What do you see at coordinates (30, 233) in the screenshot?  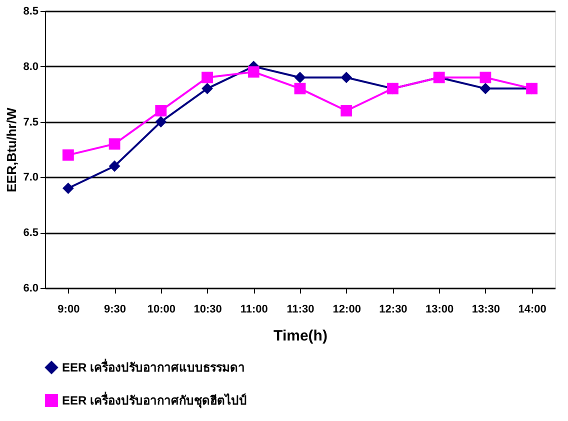 I see `y-tick-label: 6.5` at bounding box center [30, 233].